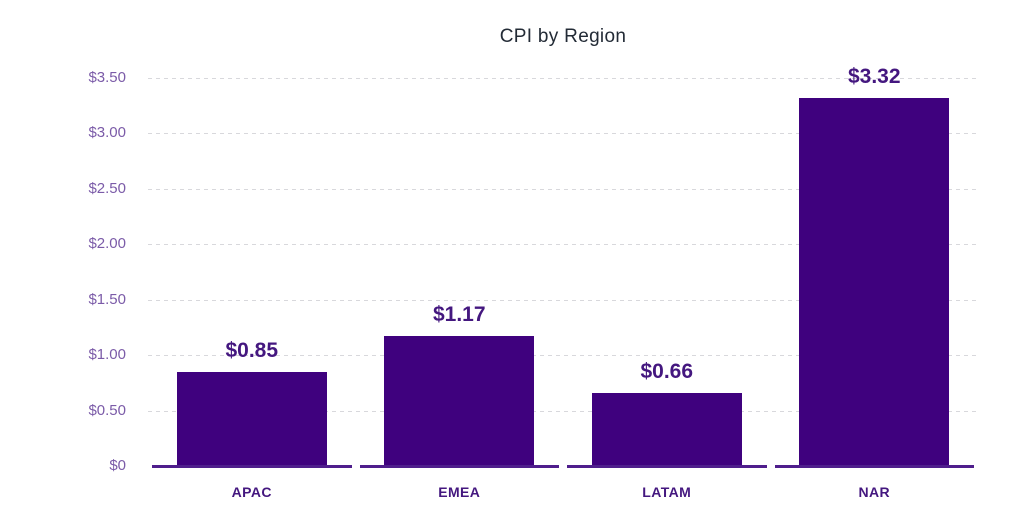  I want to click on bar-emea, so click(459, 401).